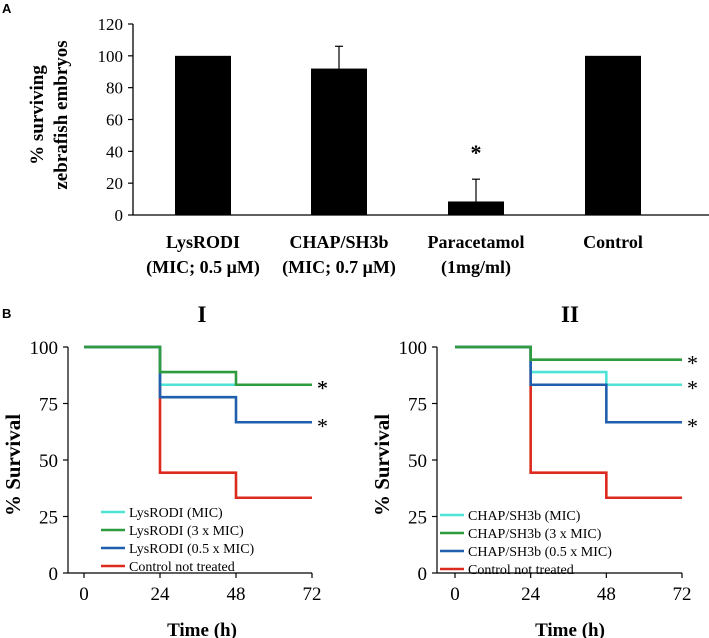 The width and height of the screenshot is (709, 638). What do you see at coordinates (114, 183) in the screenshot?
I see `bar-y-tick-label: 20` at bounding box center [114, 183].